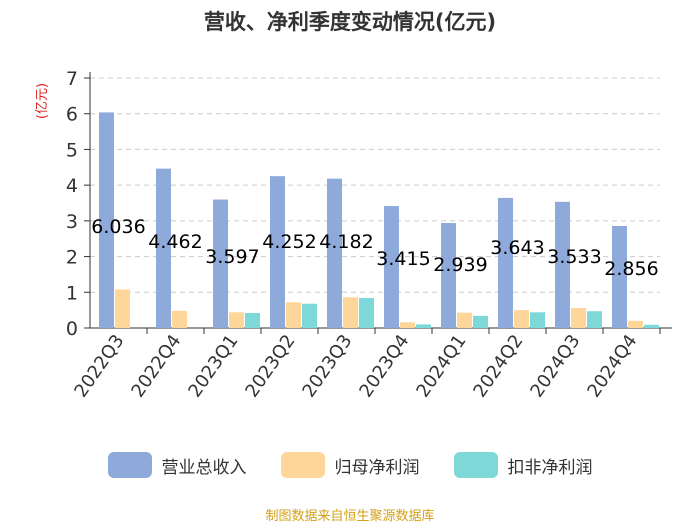 Image resolution: width=700 pixels, height=525 pixels. Describe the element at coordinates (213, 366) in the screenshot. I see `x-tick-label: 2023Q1` at that location.